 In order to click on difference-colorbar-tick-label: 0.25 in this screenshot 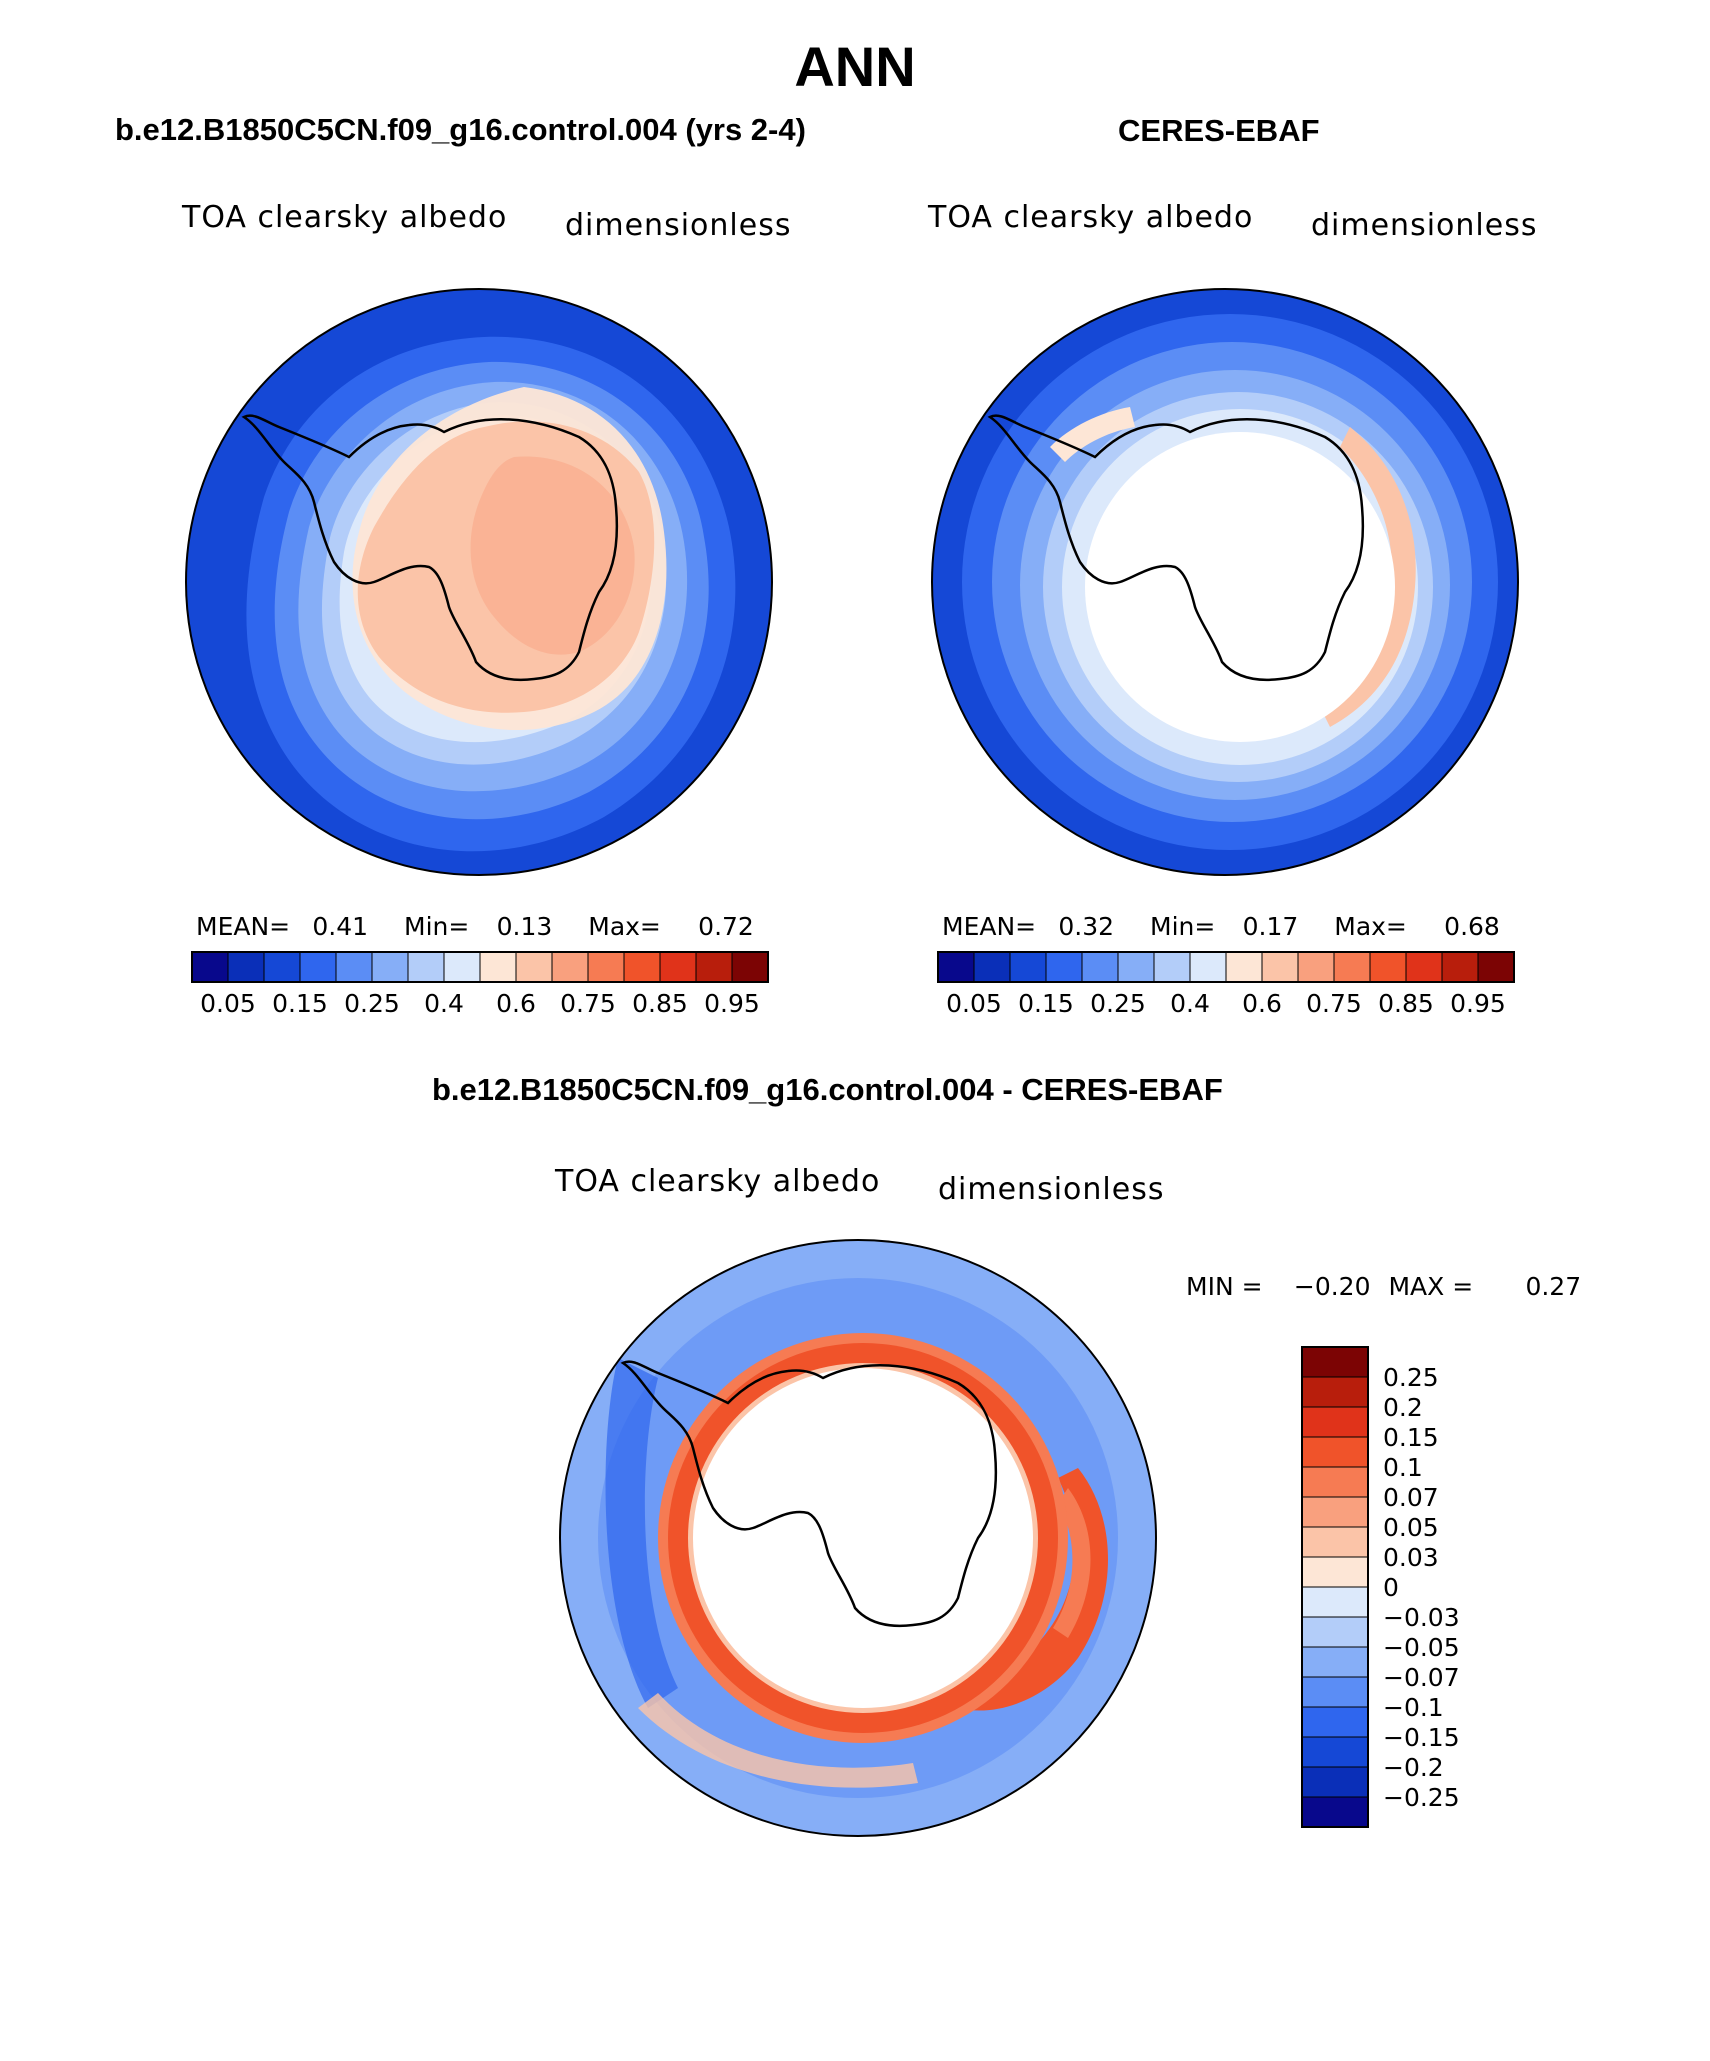, I will do `click(1411, 1377)`.